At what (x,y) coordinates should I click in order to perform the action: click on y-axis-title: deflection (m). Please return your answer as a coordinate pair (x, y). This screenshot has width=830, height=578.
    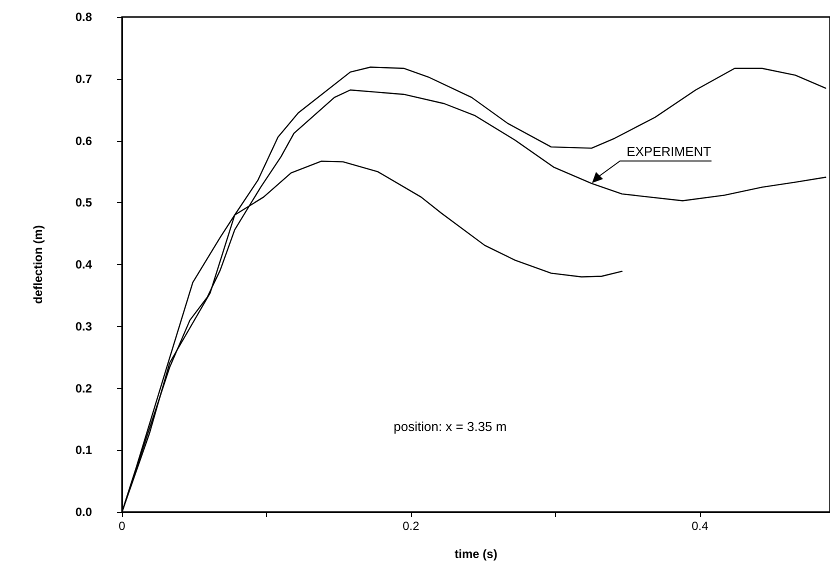
    Looking at the image, I should click on (38, 264).